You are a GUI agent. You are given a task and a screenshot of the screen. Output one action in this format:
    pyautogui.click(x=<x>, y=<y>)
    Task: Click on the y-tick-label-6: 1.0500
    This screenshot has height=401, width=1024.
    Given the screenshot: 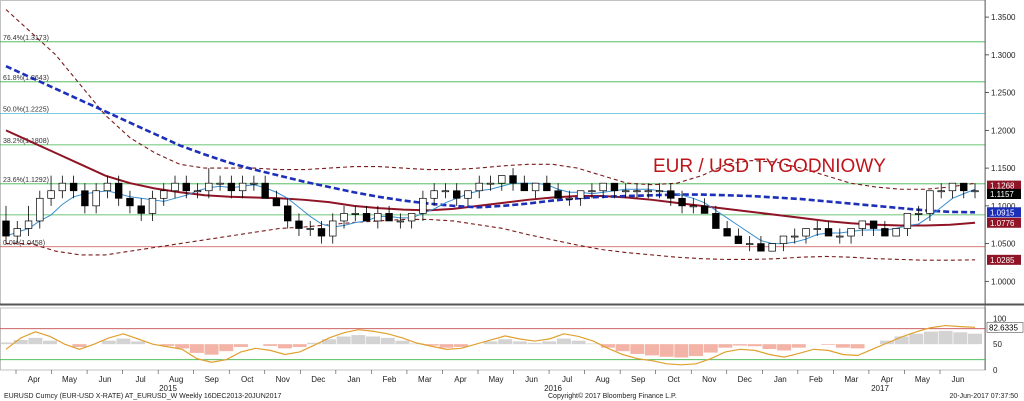 What is the action you would take?
    pyautogui.click(x=1003, y=244)
    